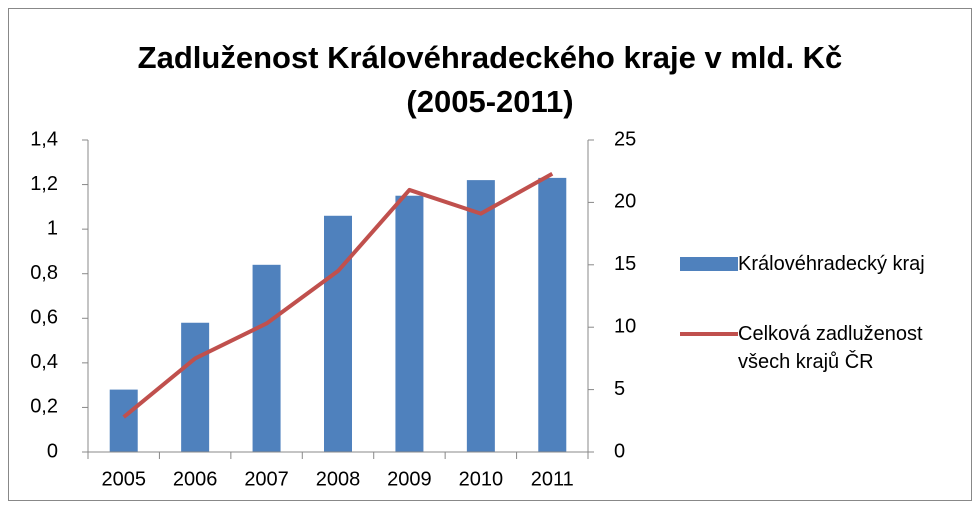 The height and width of the screenshot is (505, 980). I want to click on y2-tick-label: 10, so click(625, 326).